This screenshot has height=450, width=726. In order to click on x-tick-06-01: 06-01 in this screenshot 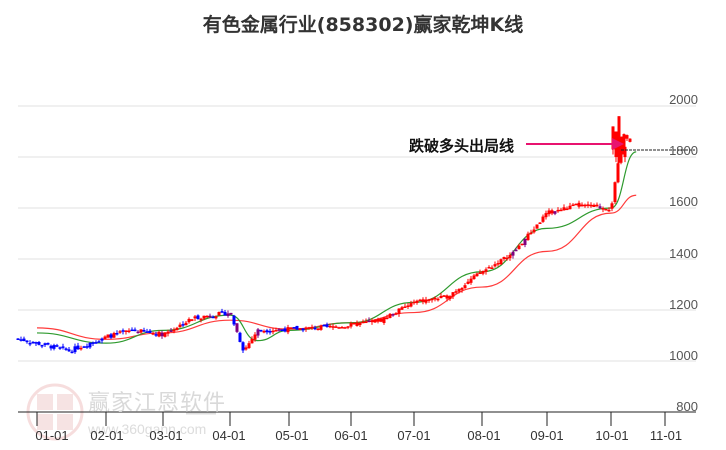, I will do `click(351, 435)`.